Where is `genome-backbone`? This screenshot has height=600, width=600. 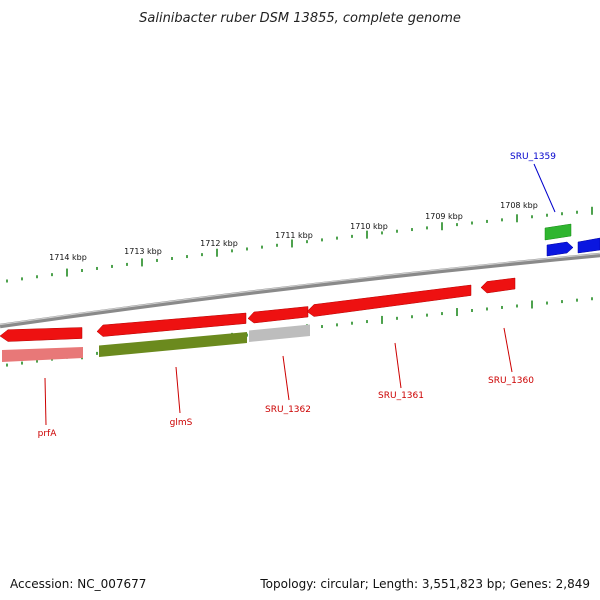 genome-backbone is located at coordinates (300, 290).